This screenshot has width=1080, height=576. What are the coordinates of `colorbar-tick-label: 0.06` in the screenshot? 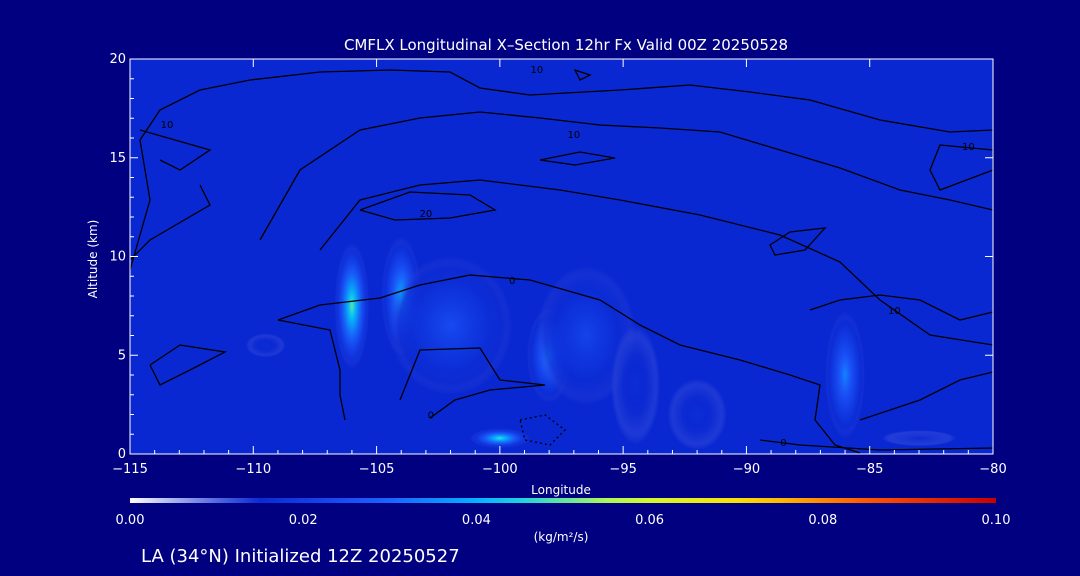 It's located at (649, 520).